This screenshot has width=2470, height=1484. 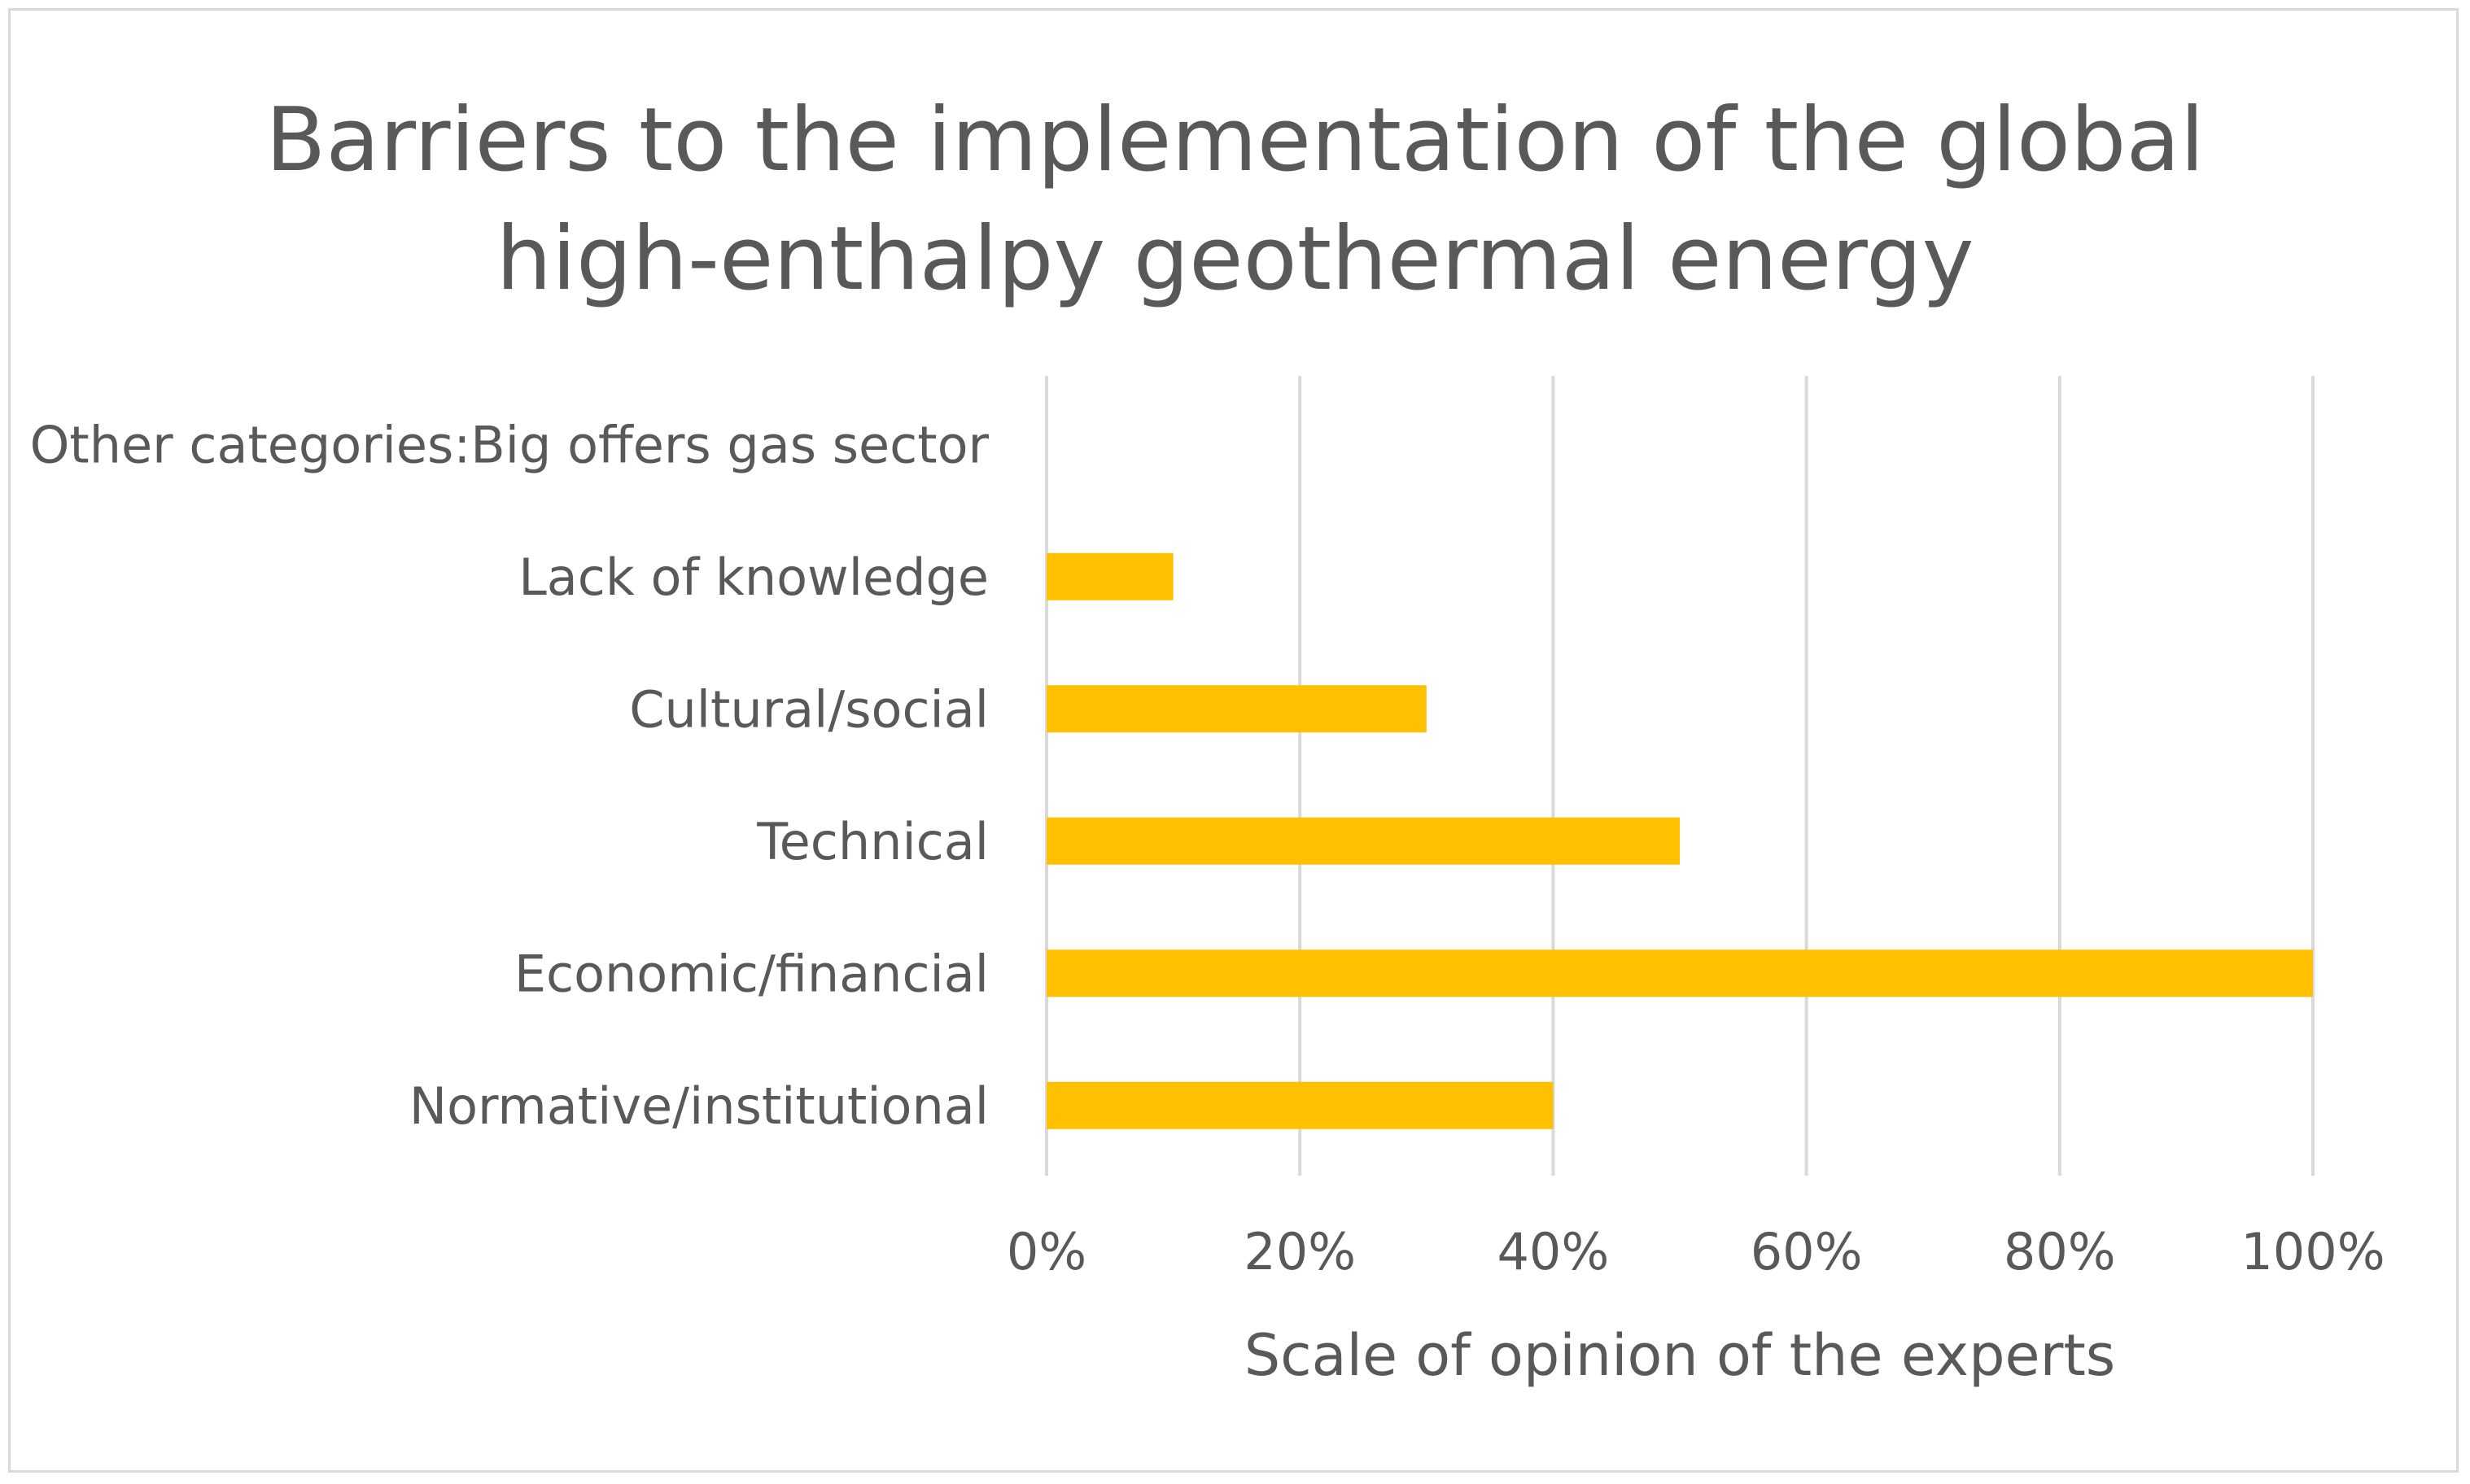 What do you see at coordinates (699, 1106) in the screenshot?
I see `category-label: Normative/institutional` at bounding box center [699, 1106].